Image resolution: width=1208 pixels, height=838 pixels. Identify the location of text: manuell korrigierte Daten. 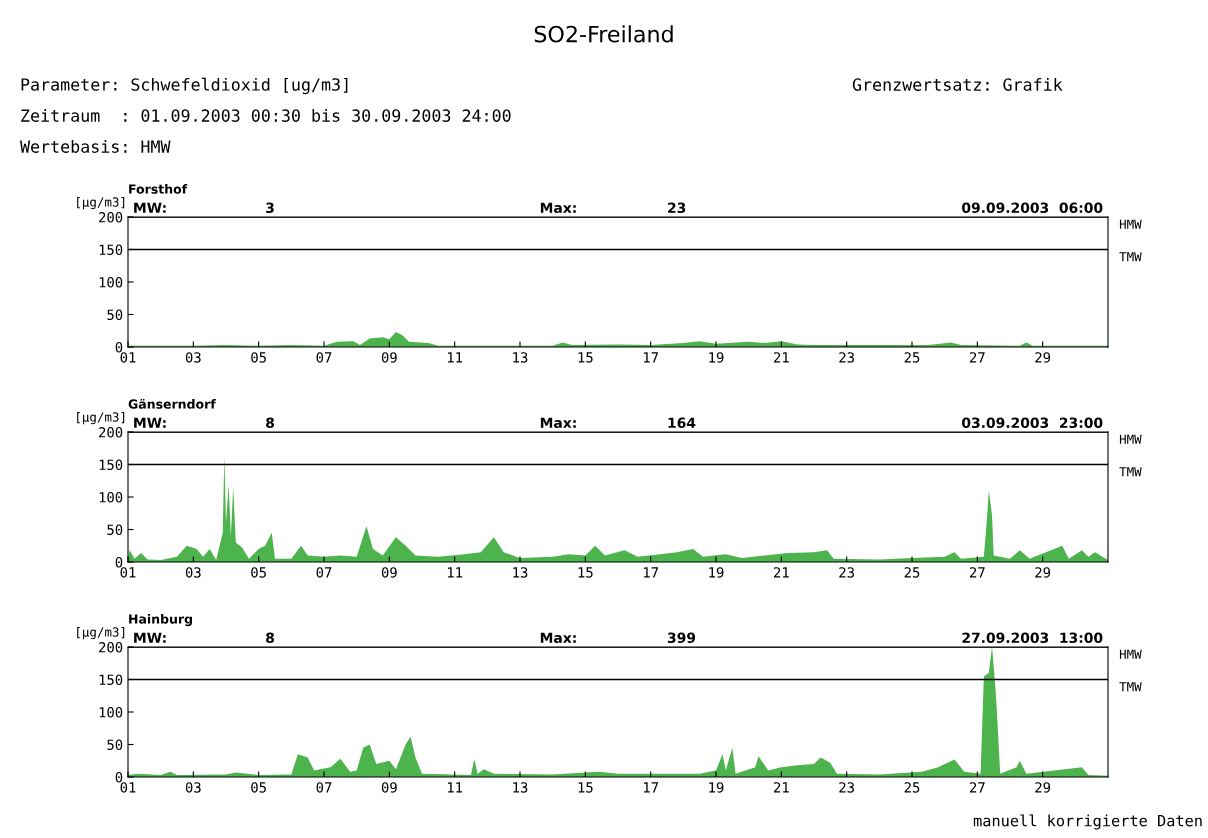
(1087, 822).